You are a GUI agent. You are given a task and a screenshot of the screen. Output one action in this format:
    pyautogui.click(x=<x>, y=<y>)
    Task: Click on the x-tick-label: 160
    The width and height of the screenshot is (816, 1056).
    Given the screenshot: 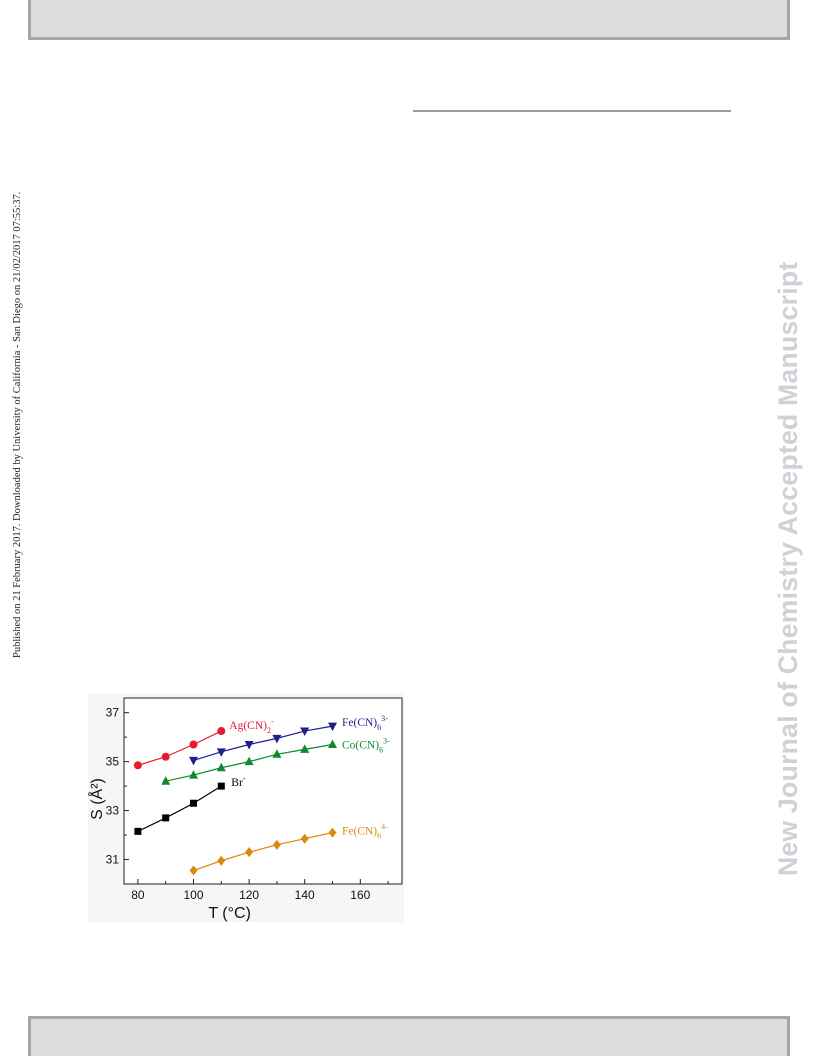 What is the action you would take?
    pyautogui.click(x=360, y=895)
    